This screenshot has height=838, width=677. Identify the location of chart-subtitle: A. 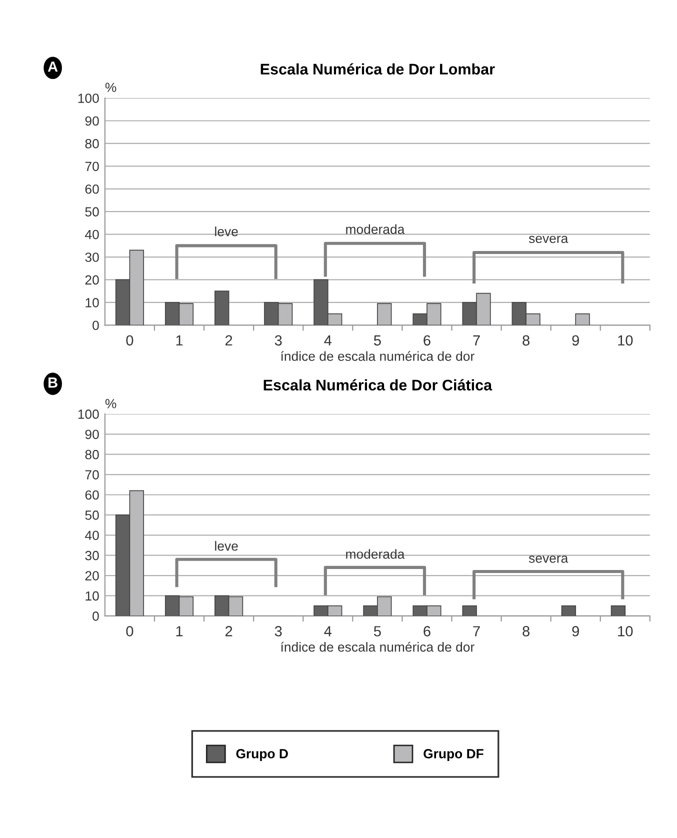
(53, 67).